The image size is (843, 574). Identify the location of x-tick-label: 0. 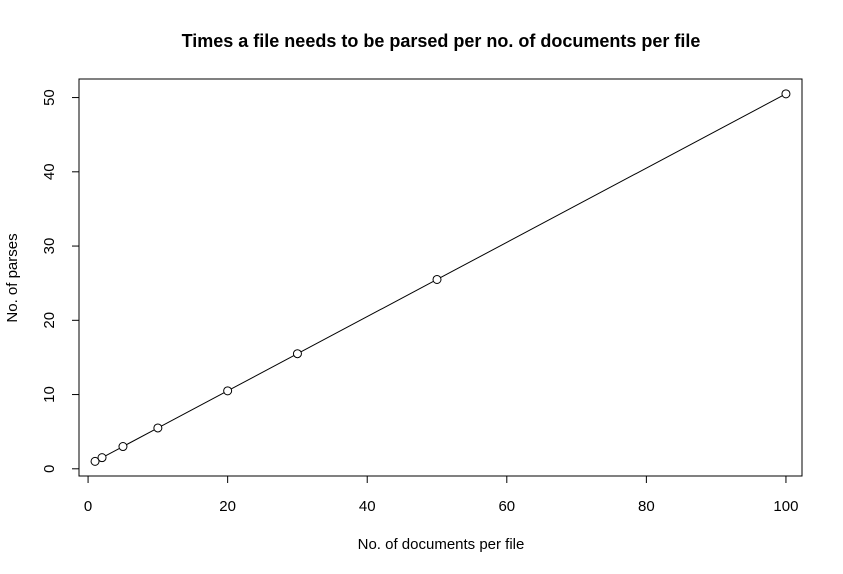
(88, 506).